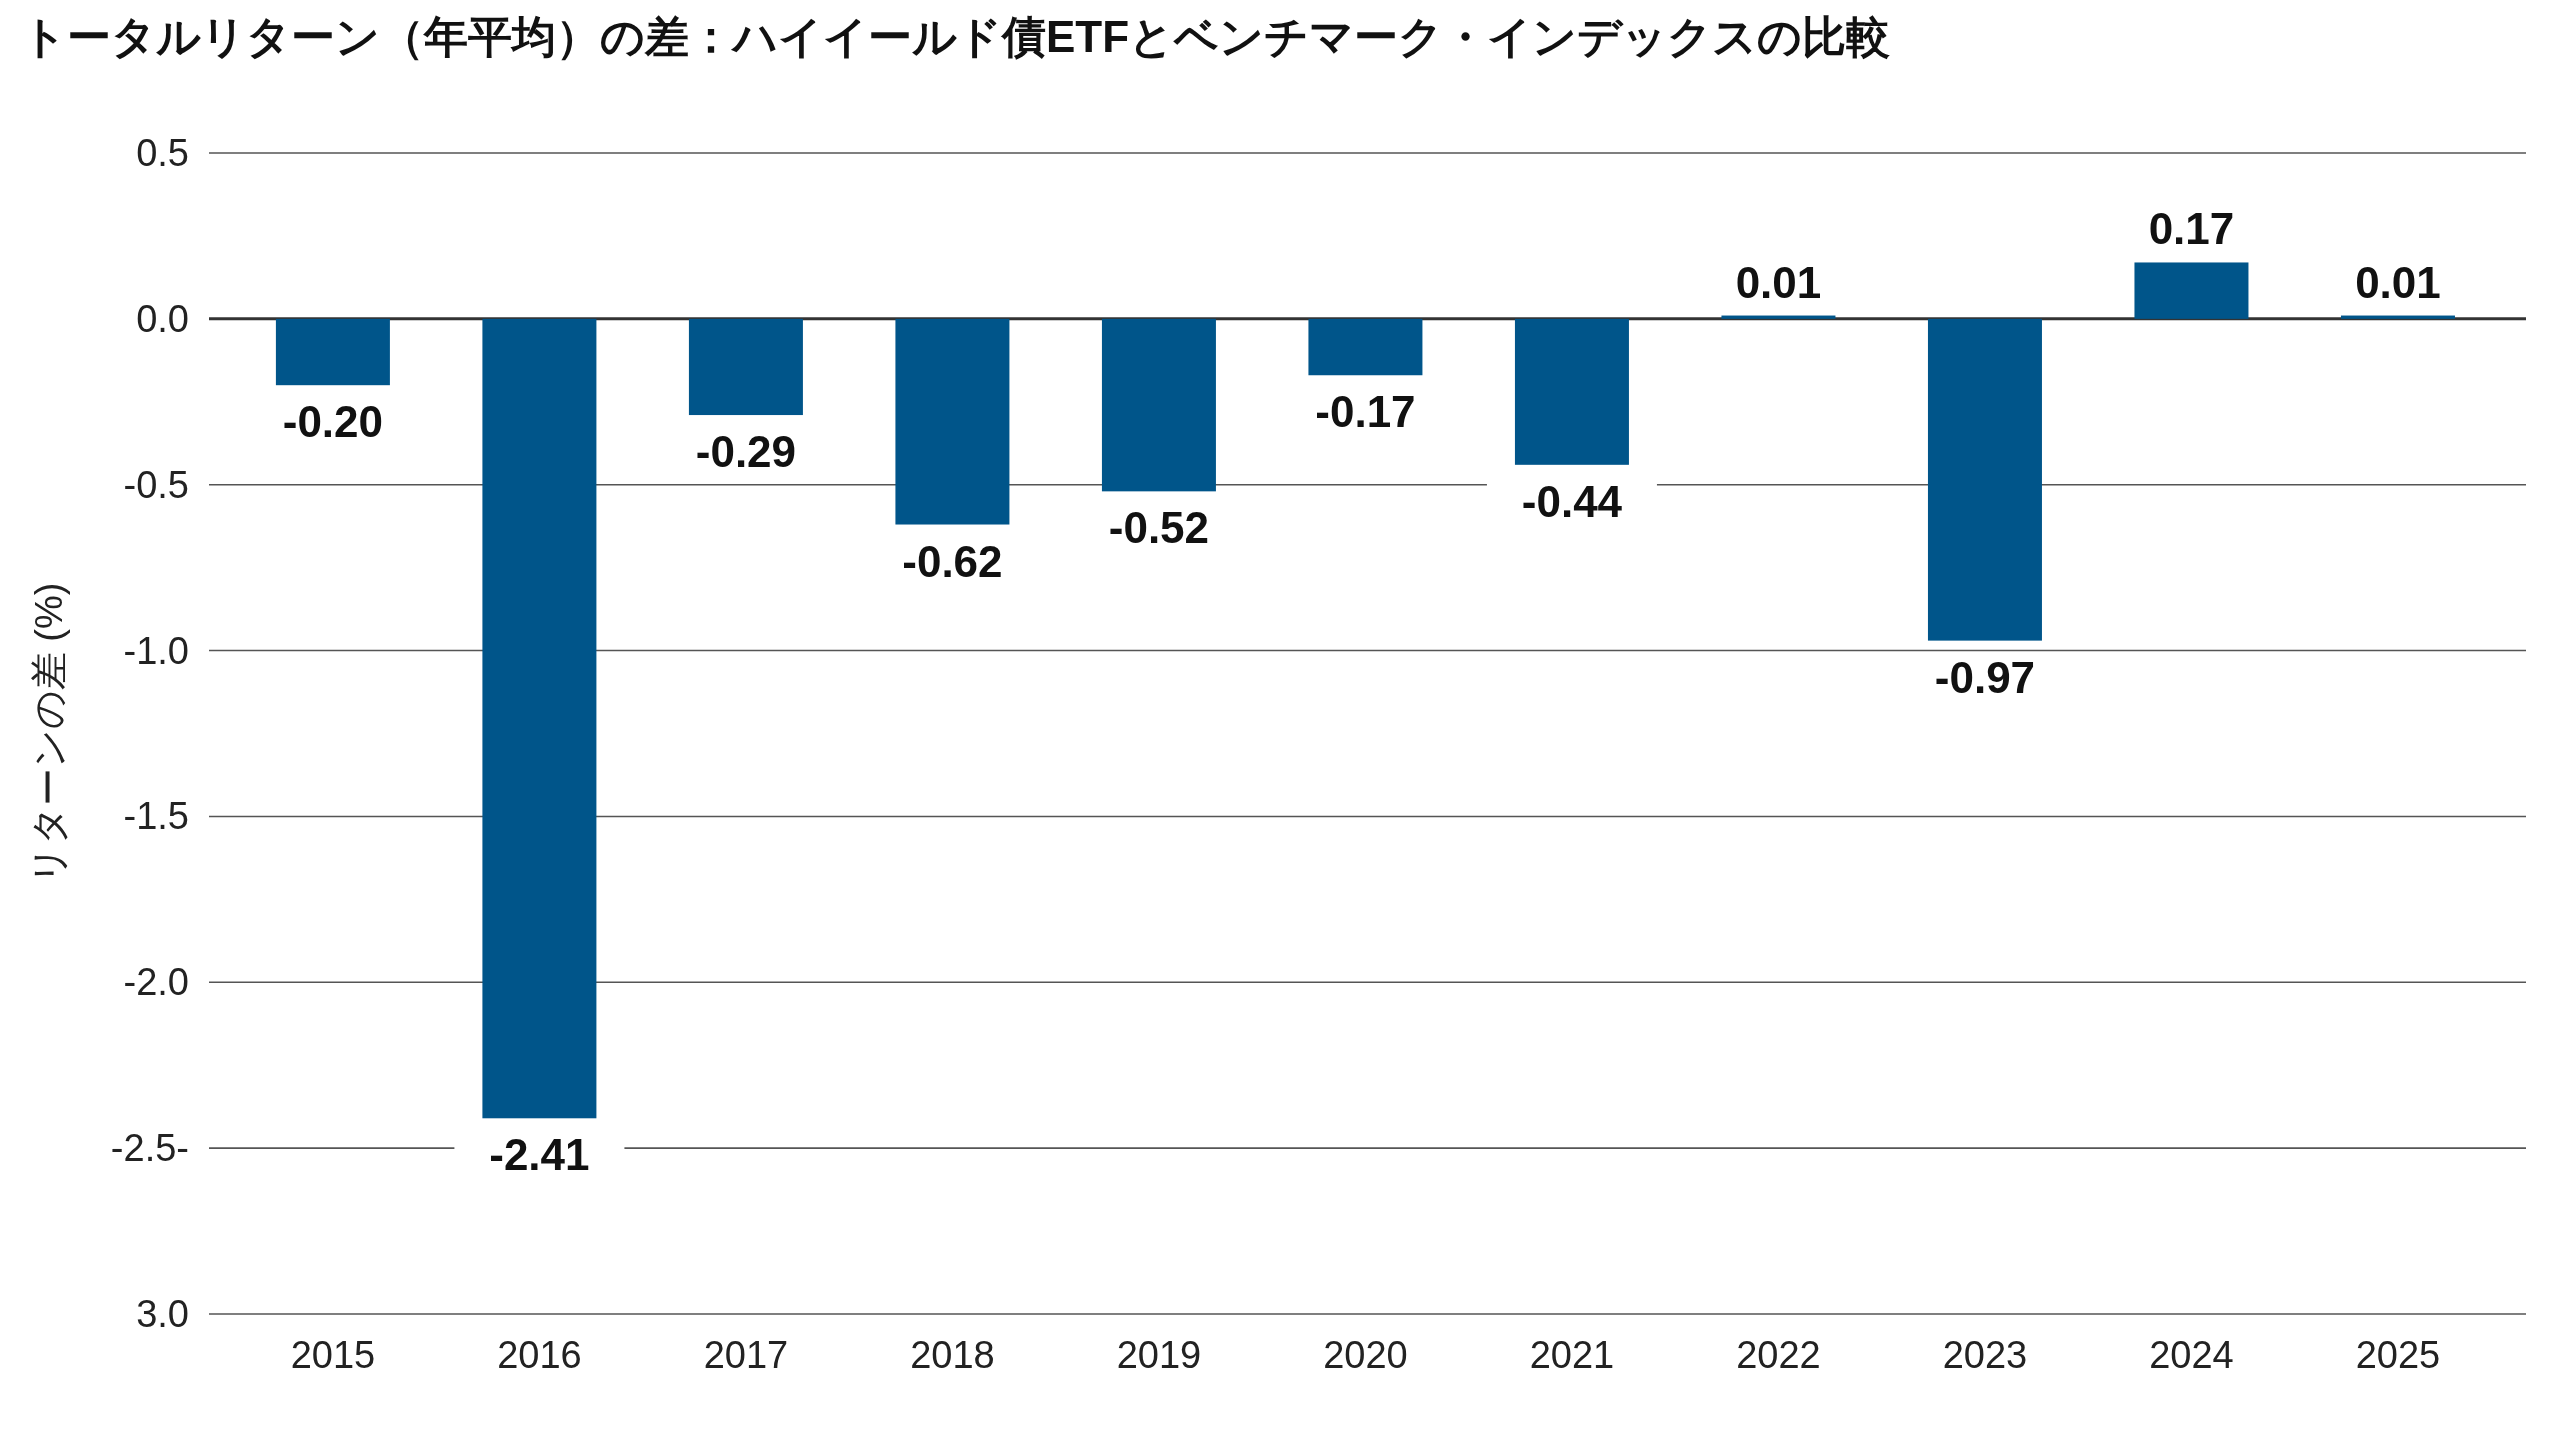 This screenshot has height=1440, width=2560. Describe the element at coordinates (952, 561) in the screenshot. I see `data-label: -0.62` at that location.